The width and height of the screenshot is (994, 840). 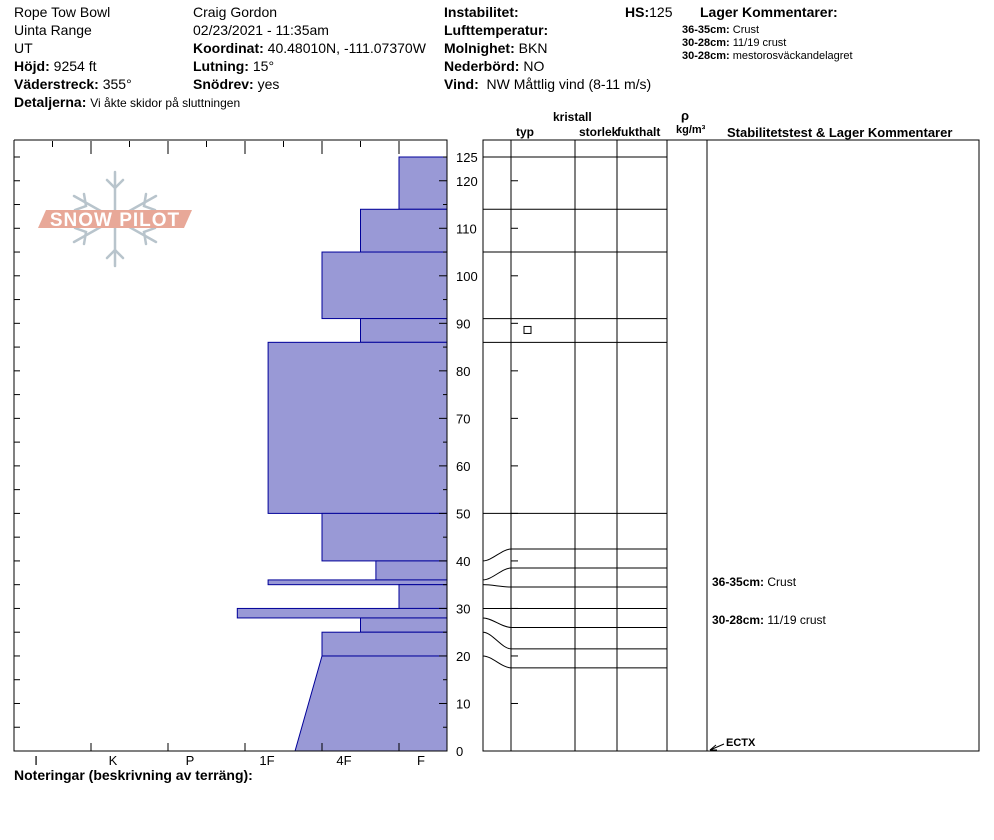 What do you see at coordinates (599, 132) in the screenshot?
I see `col-size: storlek` at bounding box center [599, 132].